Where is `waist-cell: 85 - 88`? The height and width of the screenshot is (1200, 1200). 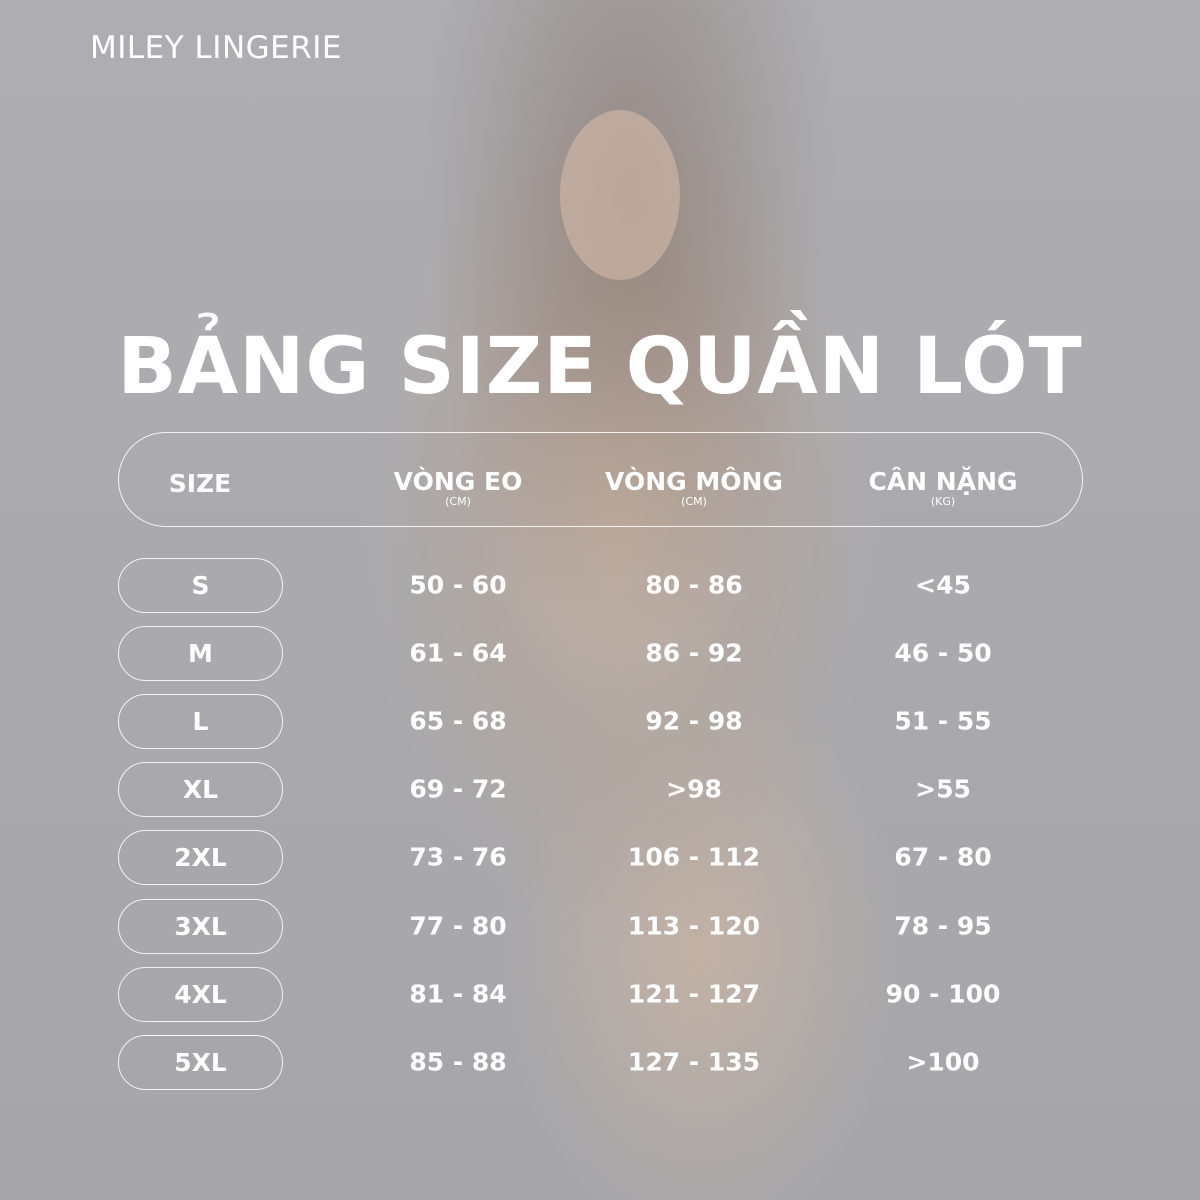
waist-cell: 85 - 88 is located at coordinates (458, 1062).